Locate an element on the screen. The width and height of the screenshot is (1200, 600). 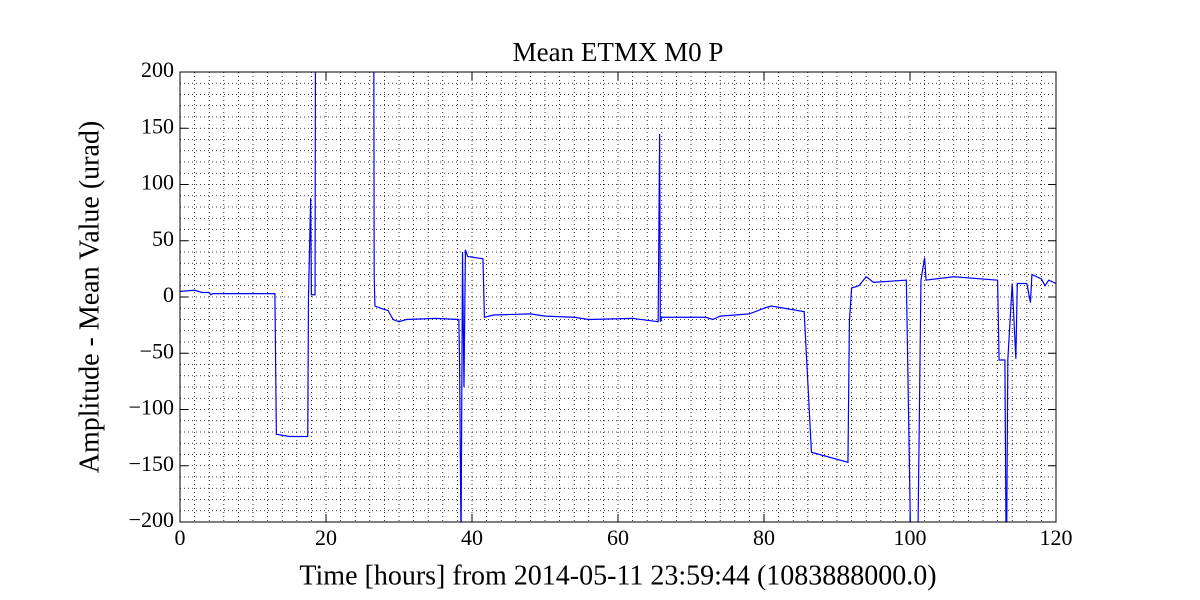
chart-title: Mean ETMX M0 P is located at coordinates (618, 52).